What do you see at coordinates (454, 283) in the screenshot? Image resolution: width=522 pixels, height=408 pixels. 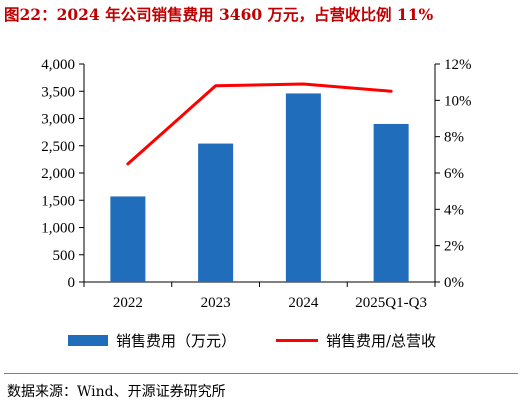 I see `right-tick-label: 0%` at bounding box center [454, 283].